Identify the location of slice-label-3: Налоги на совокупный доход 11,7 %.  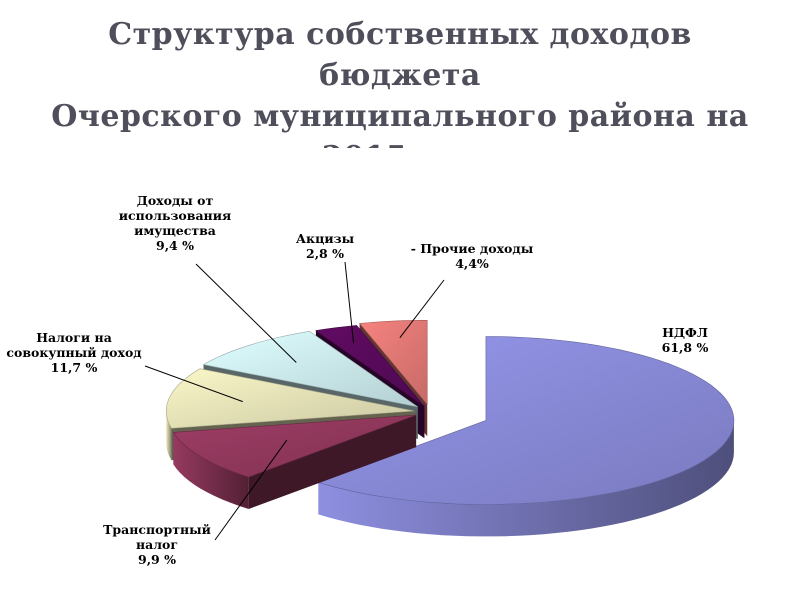
(73, 352).